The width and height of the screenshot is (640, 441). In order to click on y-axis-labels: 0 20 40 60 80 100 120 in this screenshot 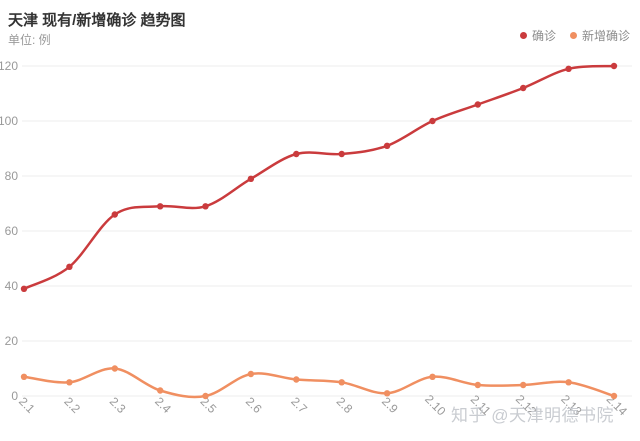, I will do `click(9, 231)`.